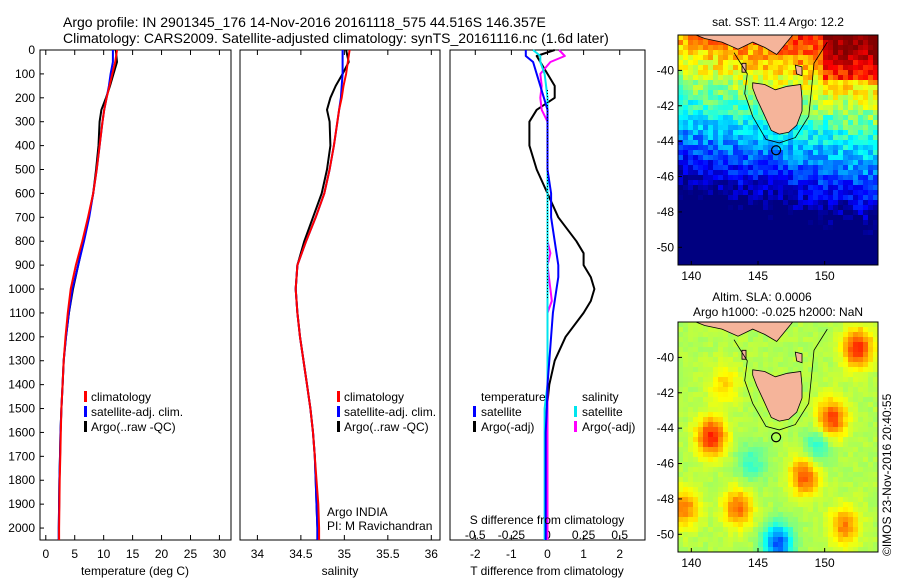  I want to click on legend-swatch-s-satellite, so click(575, 411).